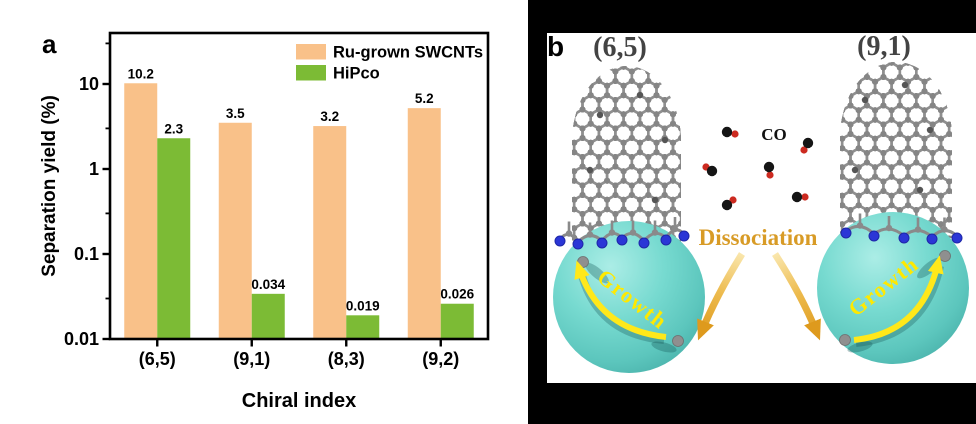 The height and width of the screenshot is (424, 976). Describe the element at coordinates (141, 211) in the screenshot. I see `bar-(6,5)-ru-grown` at that location.